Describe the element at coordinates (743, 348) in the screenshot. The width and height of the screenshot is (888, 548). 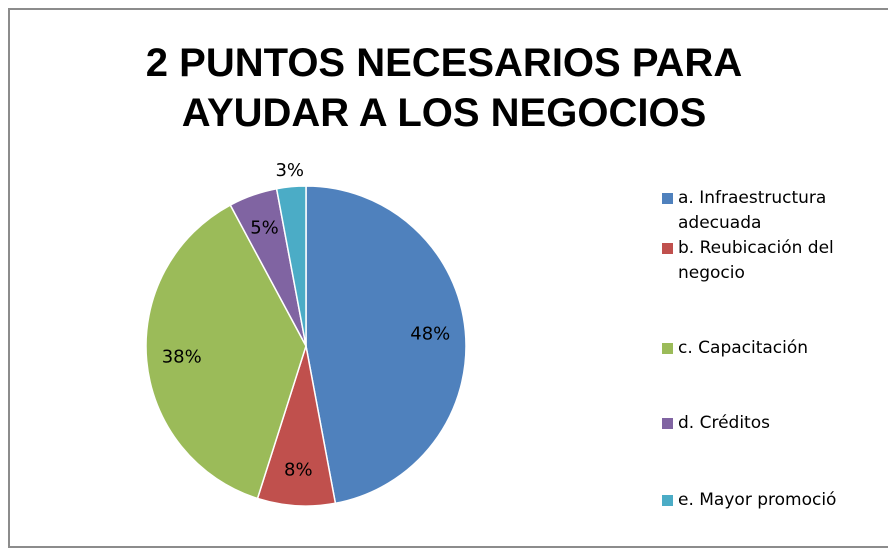
I see `legend-label: c. Capacitación` at that location.